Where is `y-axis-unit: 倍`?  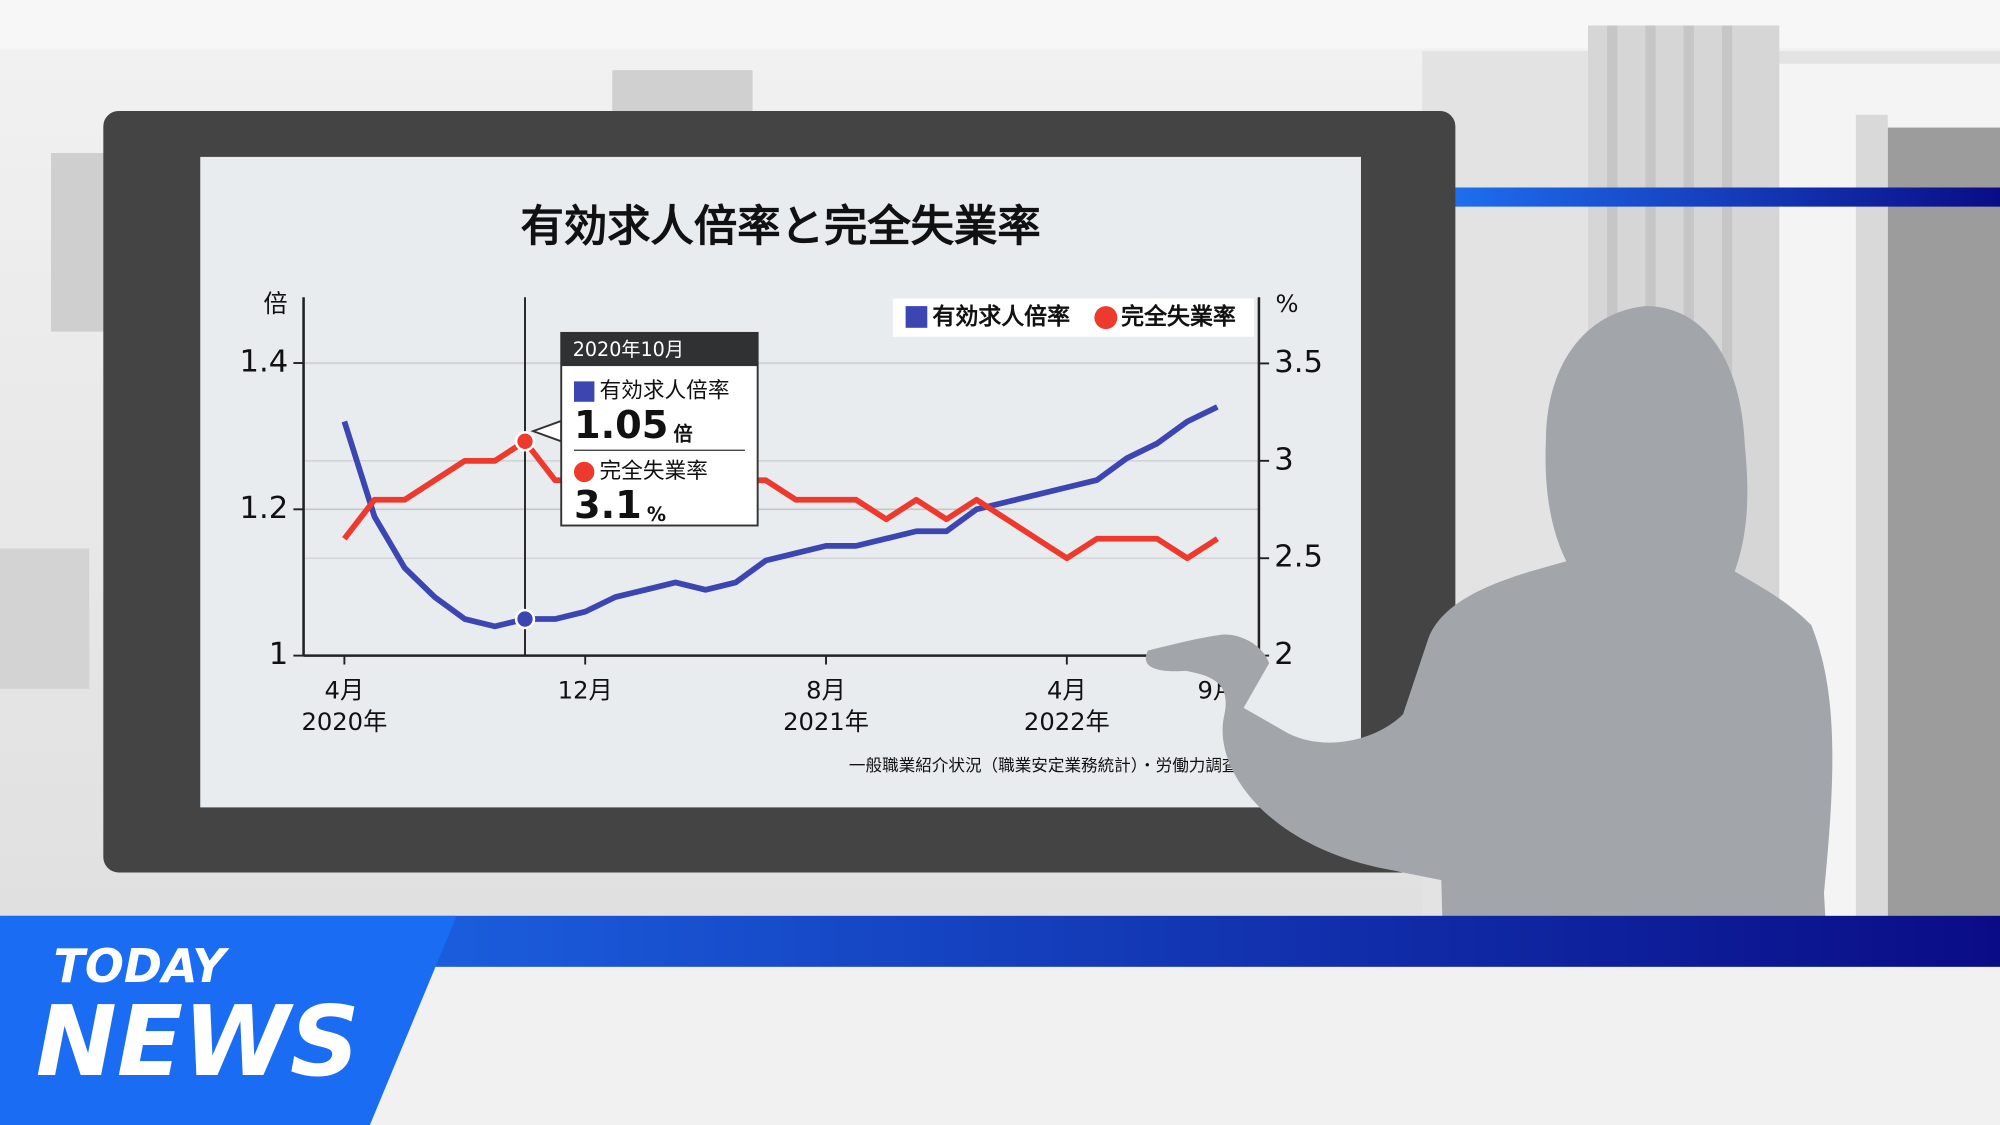 y-axis-unit: 倍 is located at coordinates (275, 304).